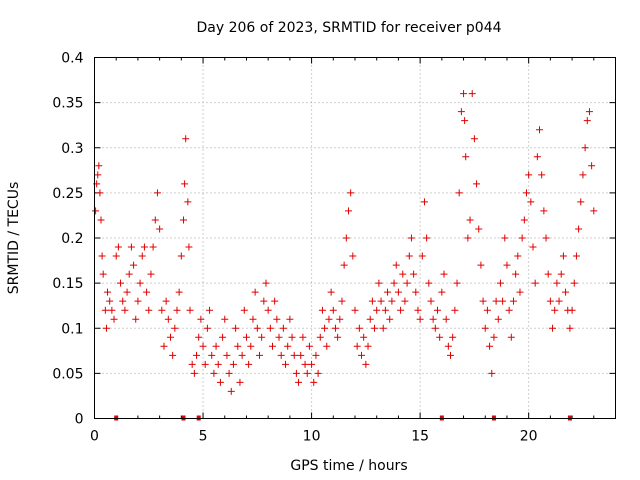 This screenshot has width=640, height=480. What do you see at coordinates (420, 437) in the screenshot?
I see `x-tick-label: 15` at bounding box center [420, 437].